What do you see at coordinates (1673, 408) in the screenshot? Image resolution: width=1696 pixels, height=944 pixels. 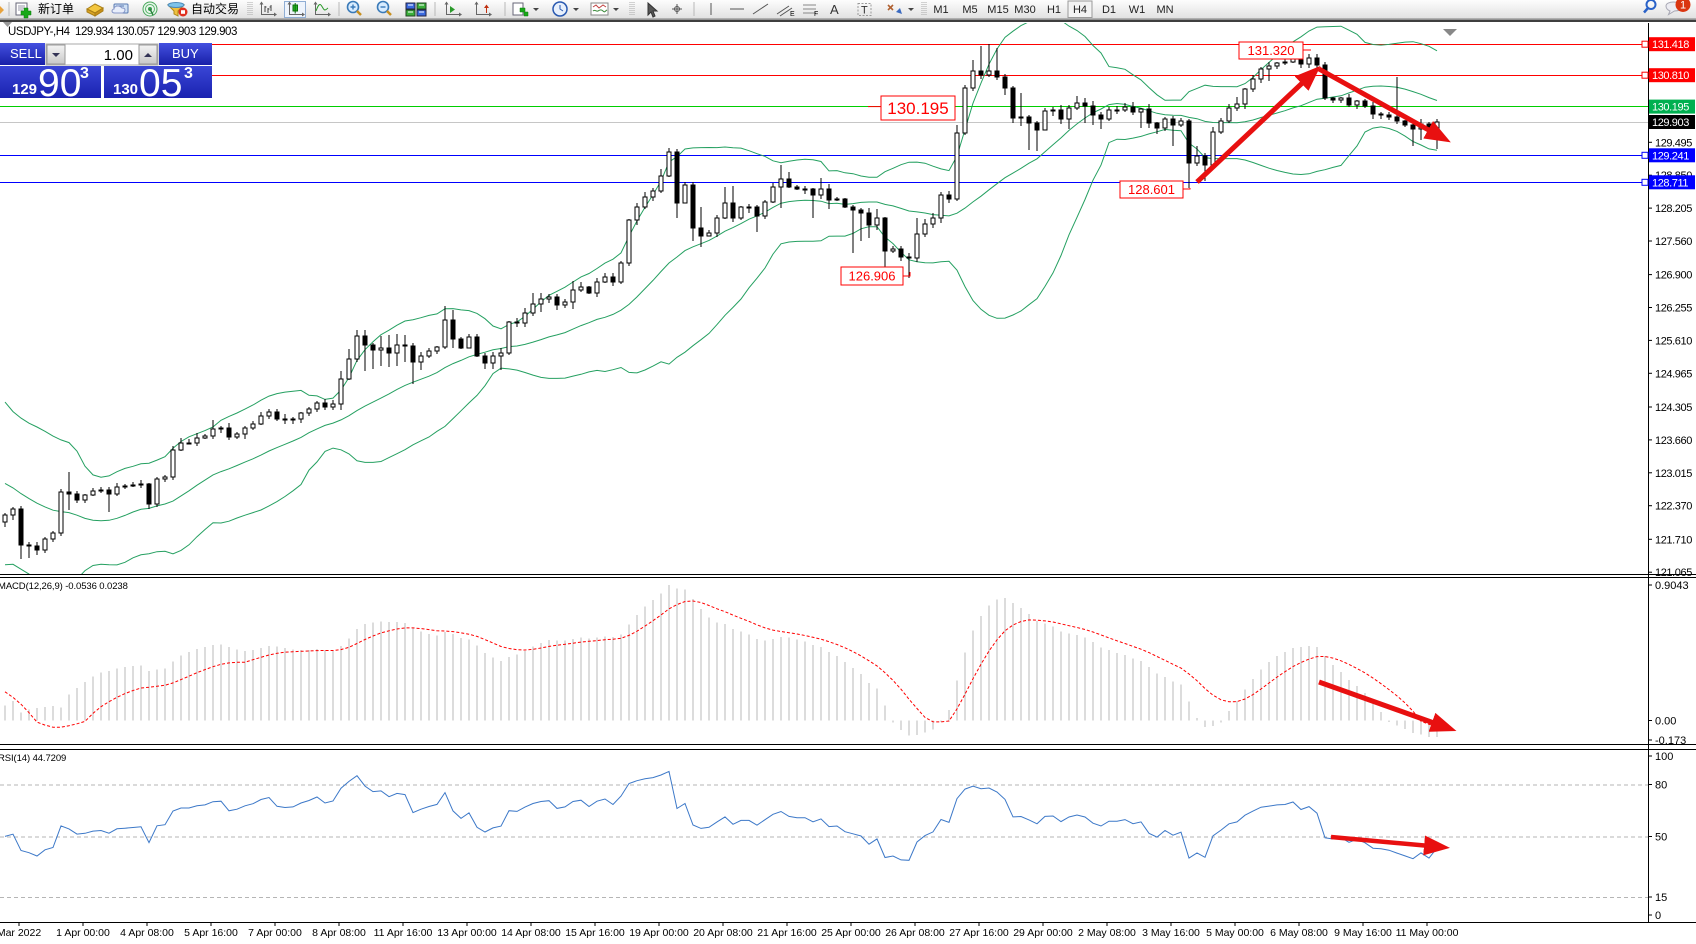 I see `svg-text: 124.305` at bounding box center [1673, 408].